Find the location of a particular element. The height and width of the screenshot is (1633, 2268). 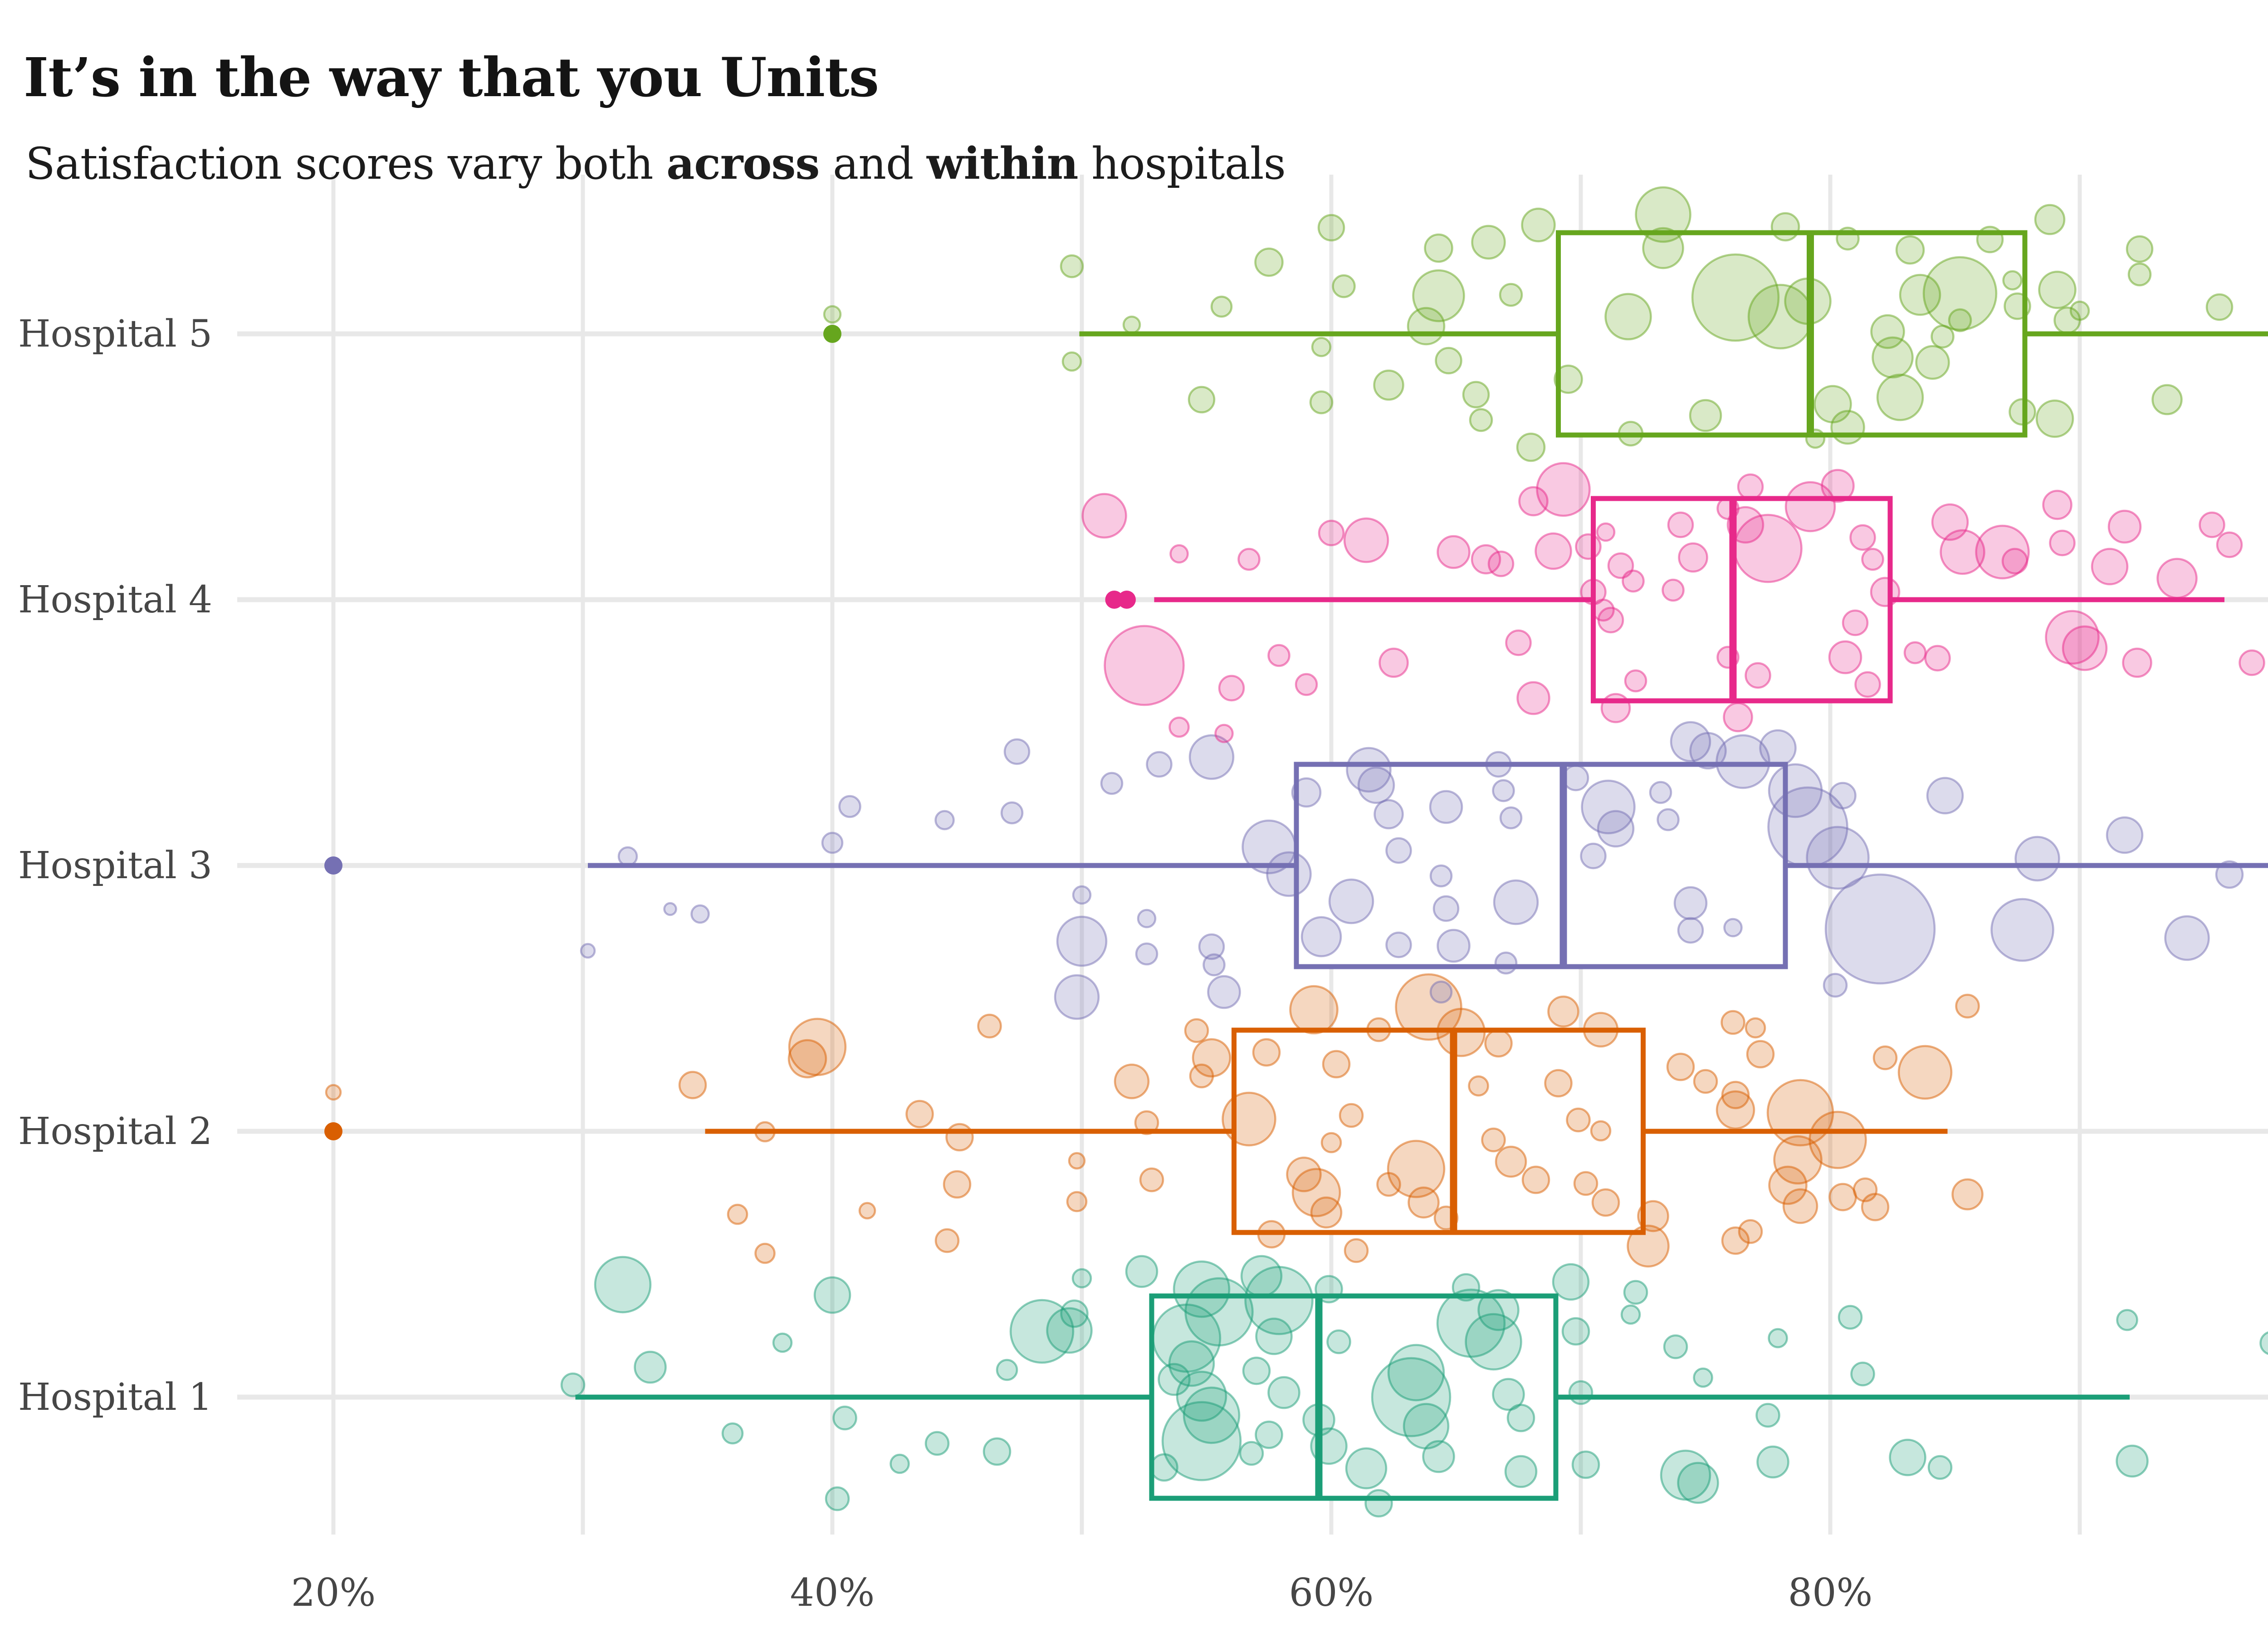

subtitle-text: hospitals is located at coordinates (1182, 163).